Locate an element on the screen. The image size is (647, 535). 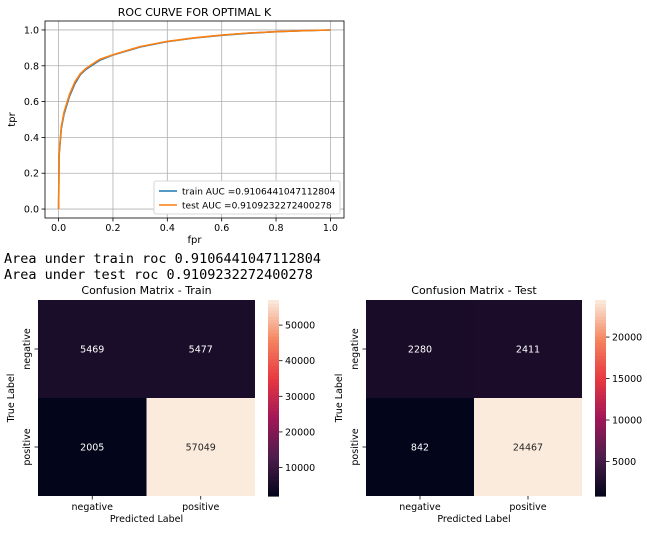
roc-y-axis-label: tpr is located at coordinates (12, 118).